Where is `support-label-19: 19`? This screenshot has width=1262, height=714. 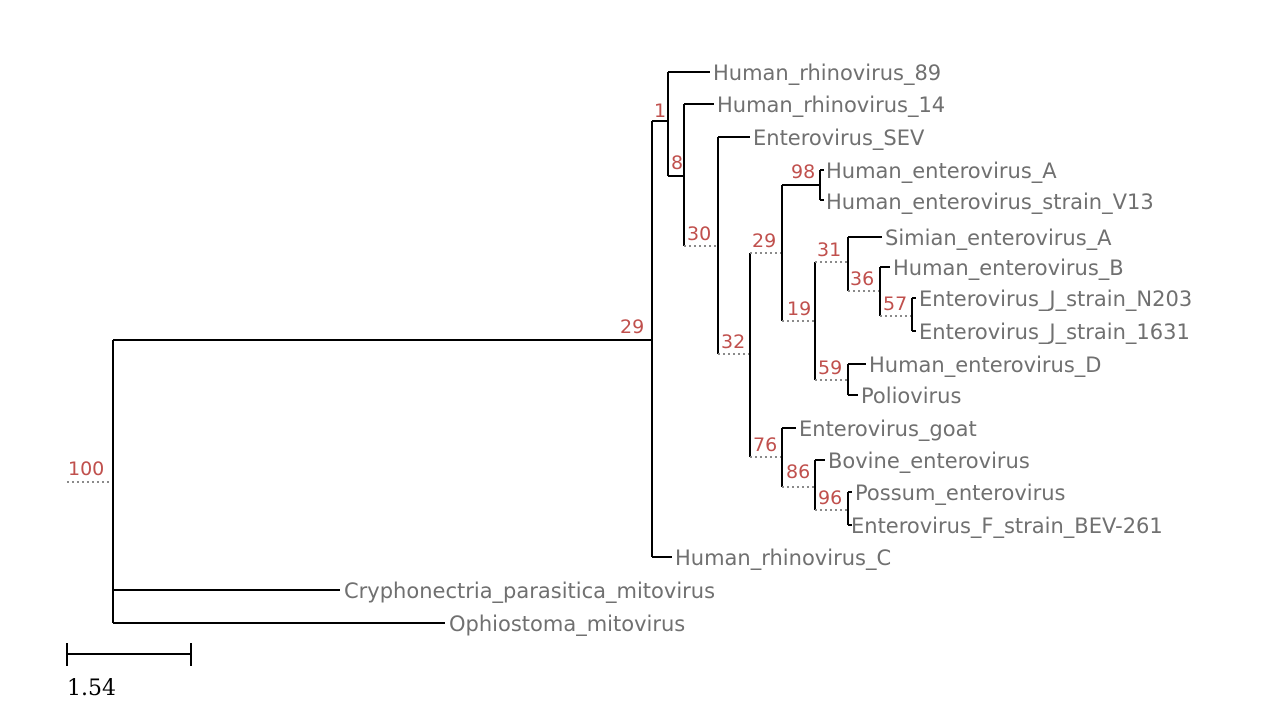
support-label-19: 19 is located at coordinates (799, 309).